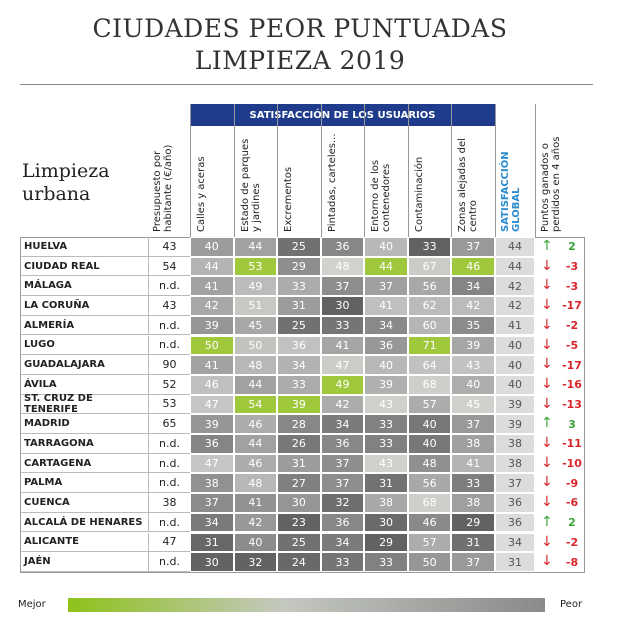 This screenshot has height=627, width=617. What do you see at coordinates (429, 365) in the screenshot?
I see `score-cell: 64` at bounding box center [429, 365].